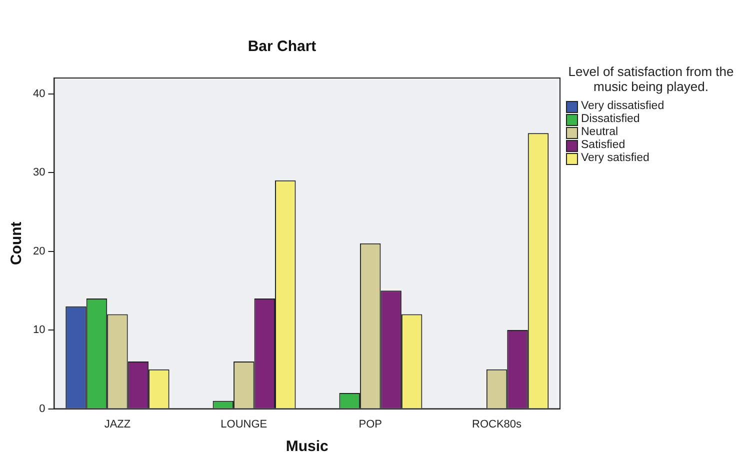  Describe the element at coordinates (610, 119) in the screenshot. I see `legend-label: Dissatisfied` at that location.